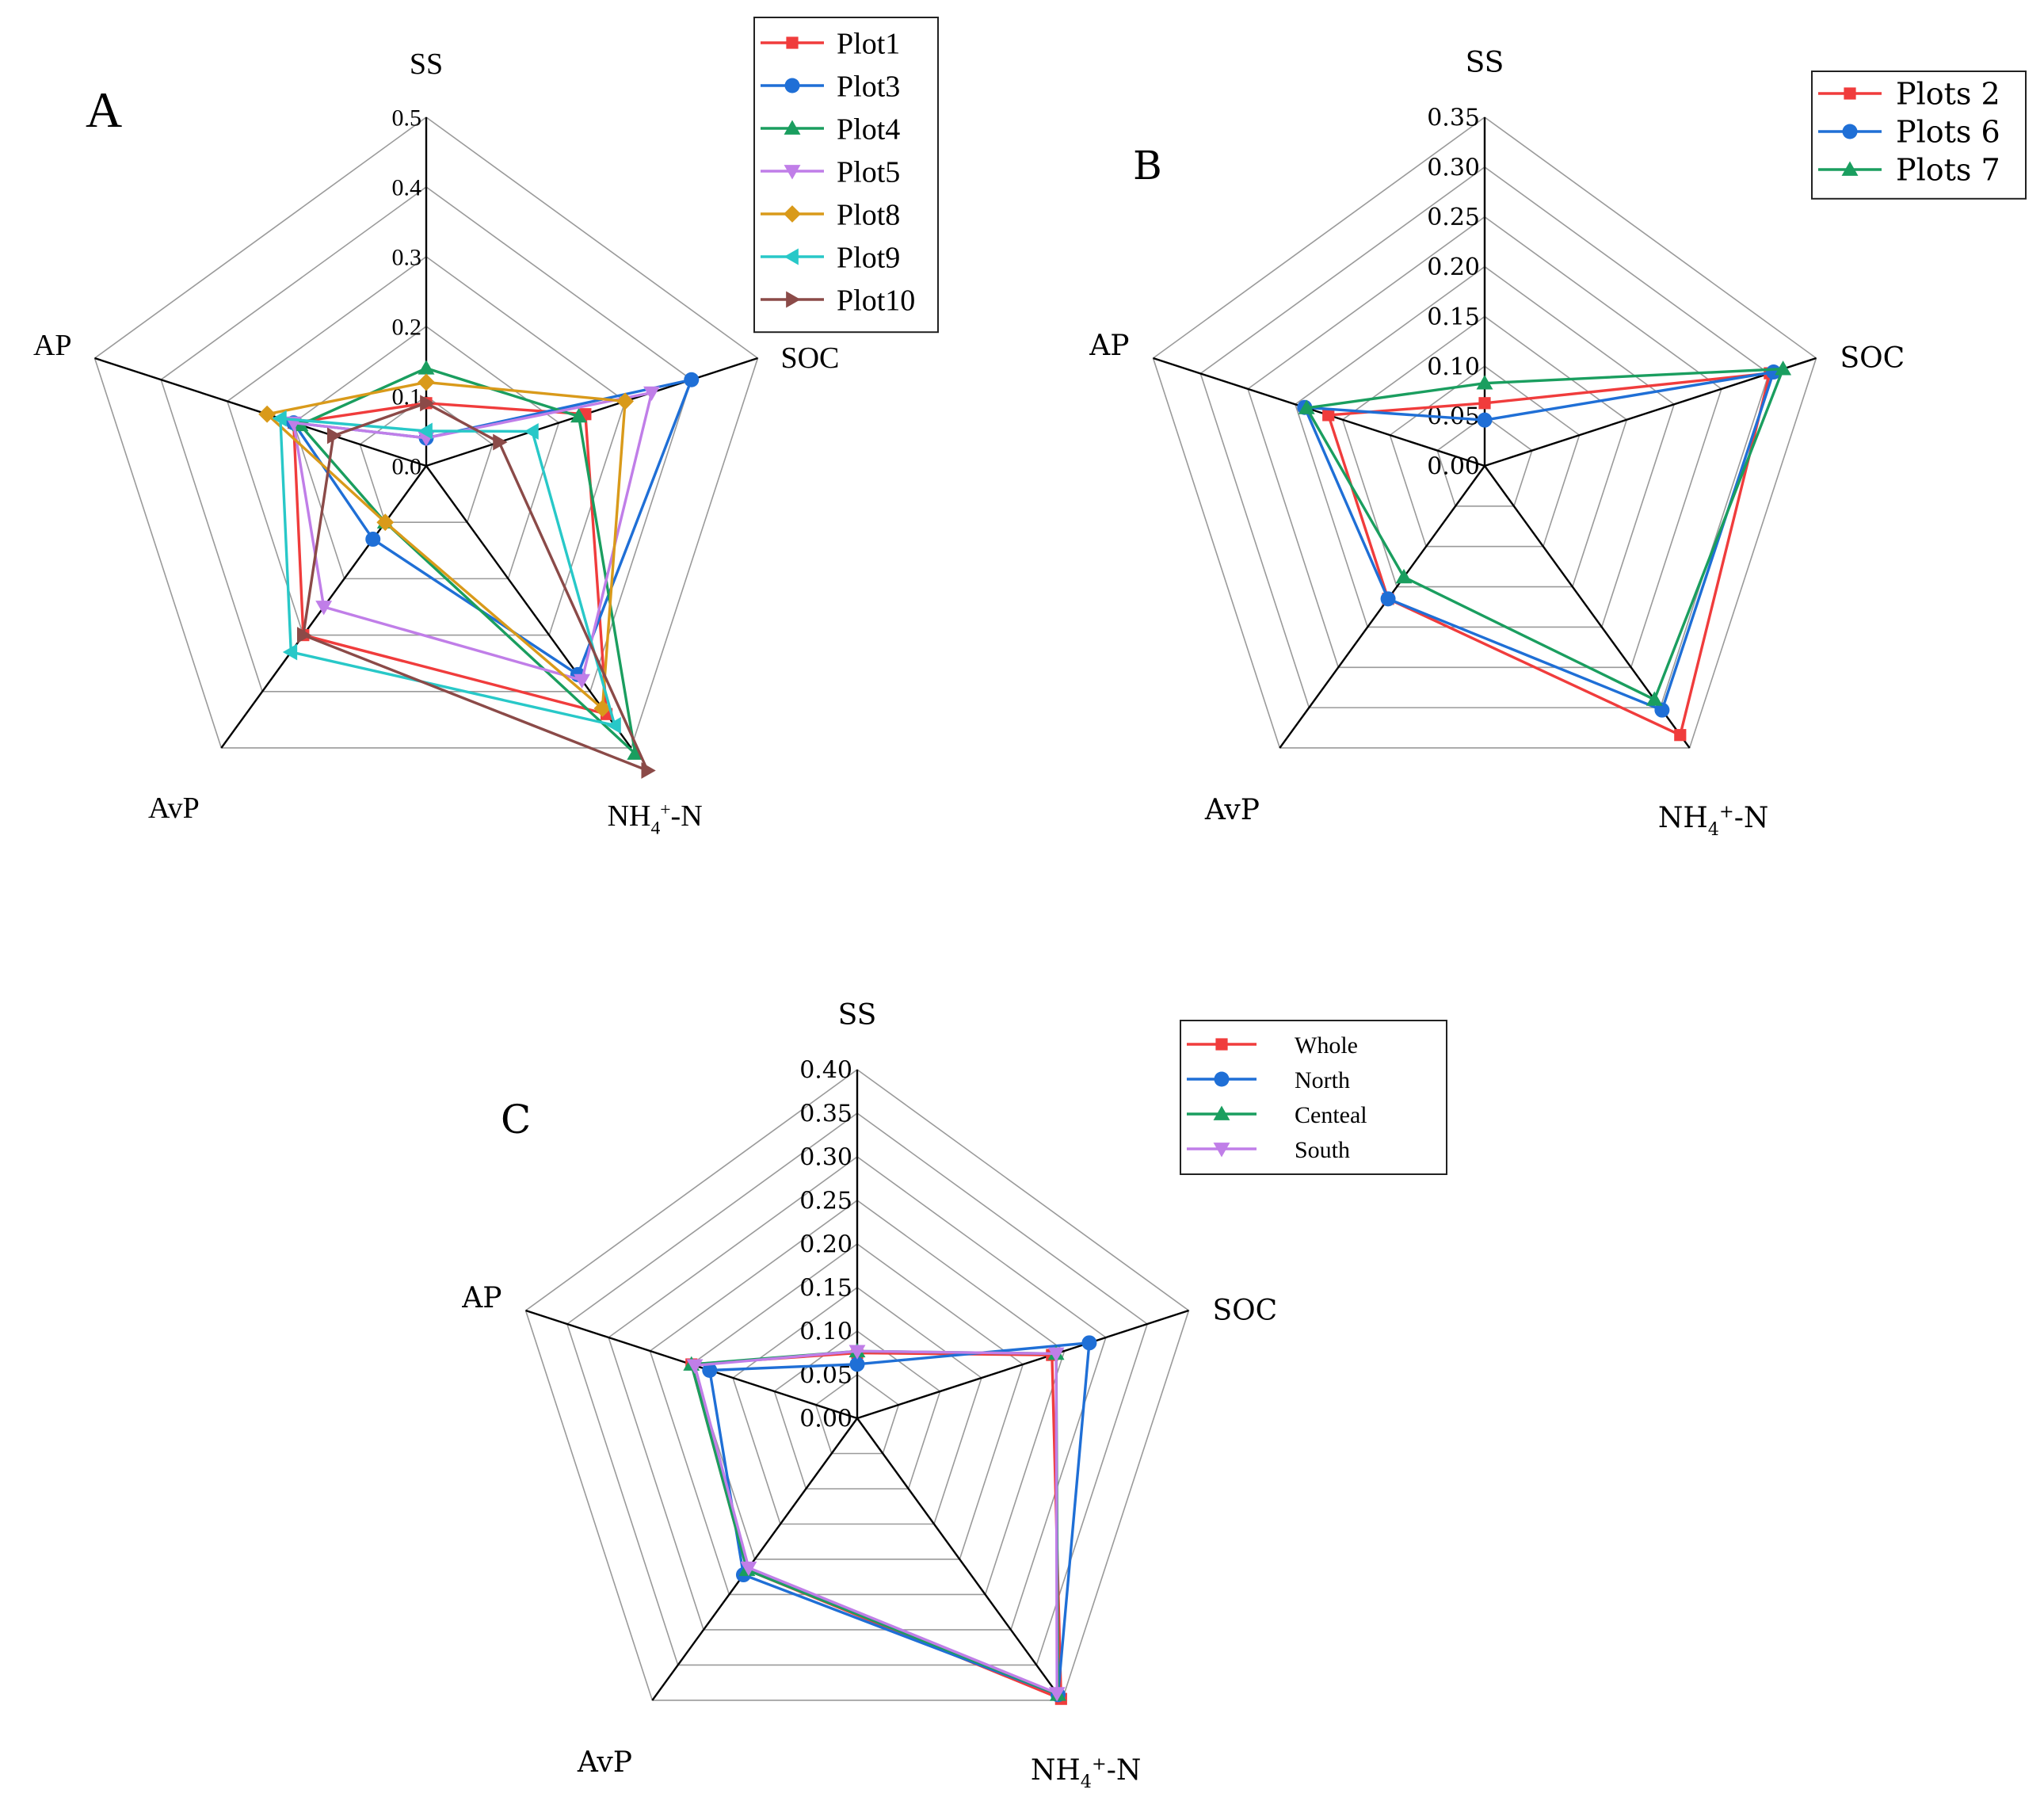 The image size is (2044, 1797). Describe the element at coordinates (869, 173) in the screenshot. I see `legend-label: Plot5` at that location.